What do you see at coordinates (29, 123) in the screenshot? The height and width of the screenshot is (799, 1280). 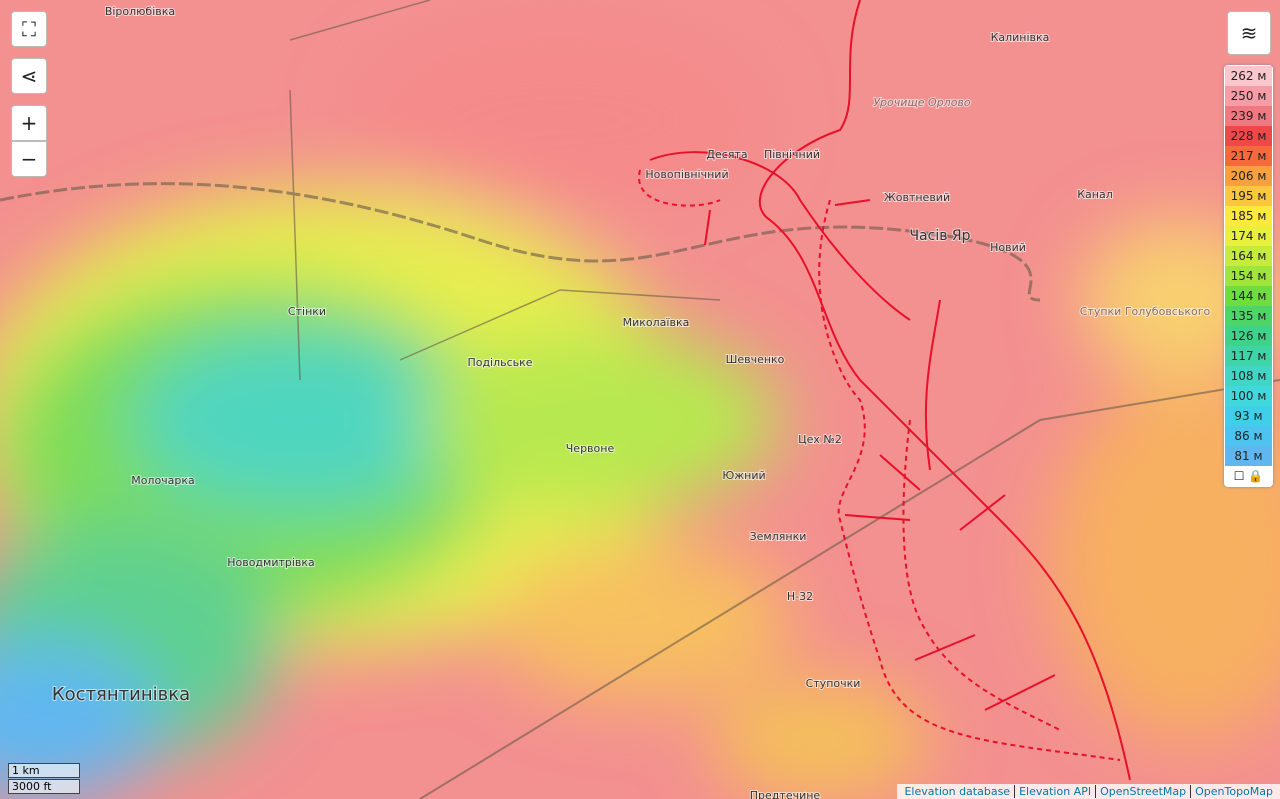 I see `zoom-in: +` at bounding box center [29, 123].